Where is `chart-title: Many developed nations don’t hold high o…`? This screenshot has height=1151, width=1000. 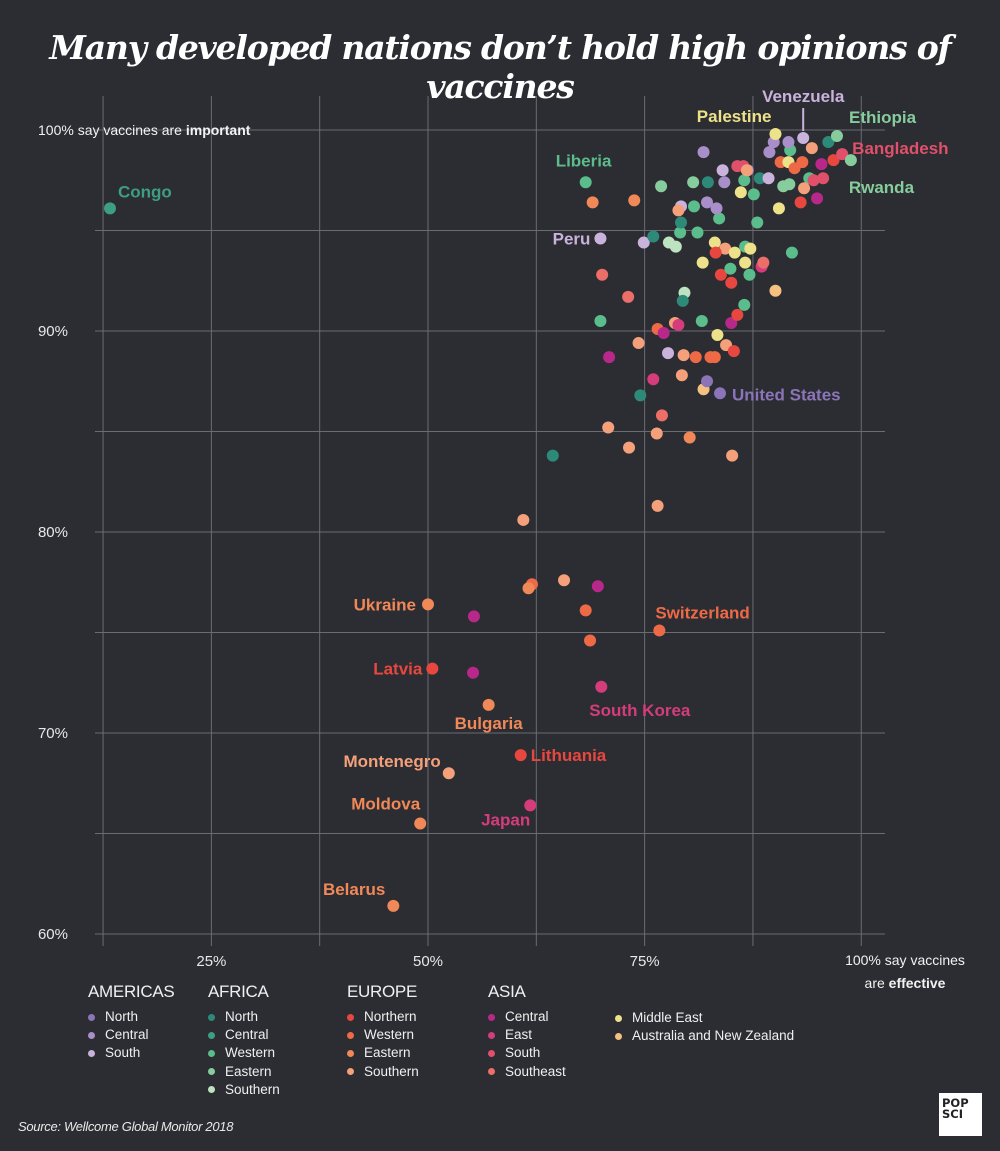
chart-title: Many developed nations don’t hold high o… is located at coordinates (500, 67).